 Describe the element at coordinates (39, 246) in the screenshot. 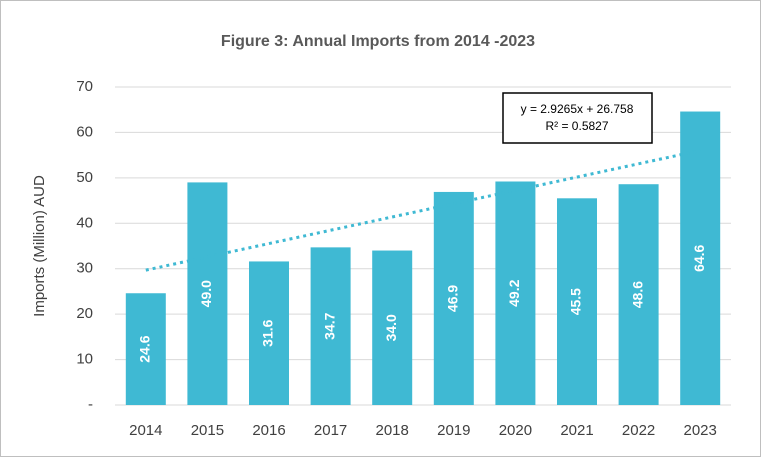

I see `y-axis-label: Imports (Million) AUD` at that location.